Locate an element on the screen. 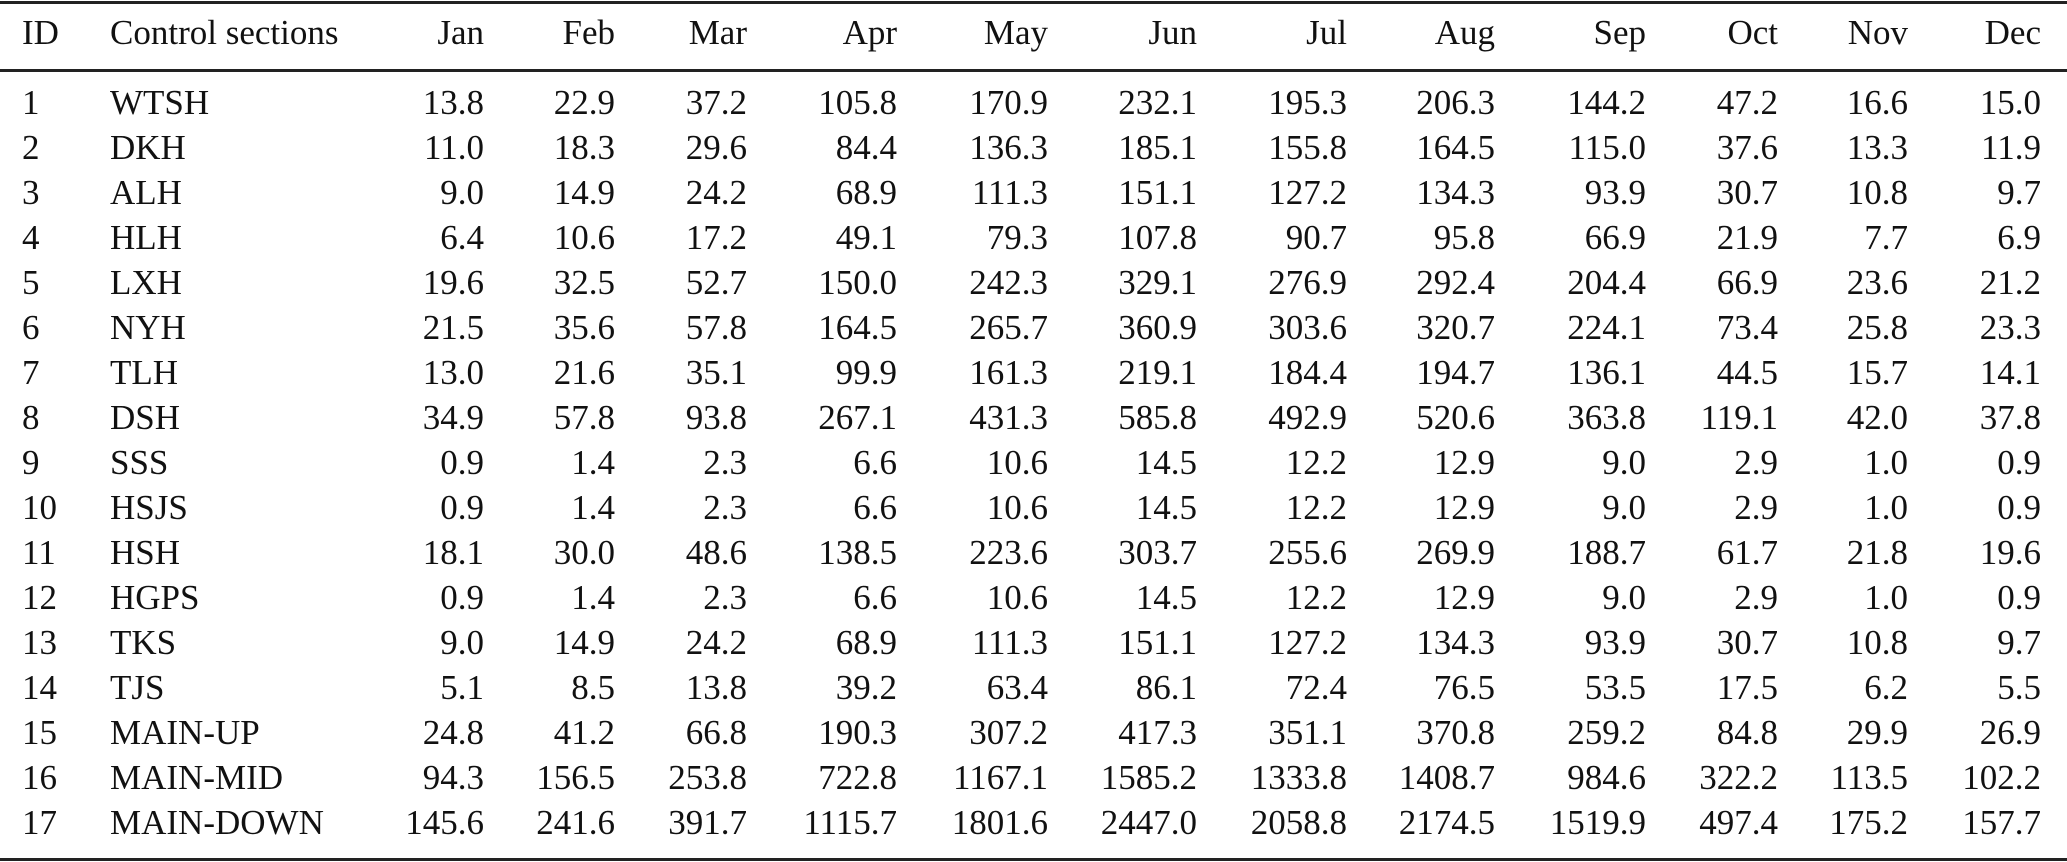  table-cell: 1585.2 is located at coordinates (1148, 777).